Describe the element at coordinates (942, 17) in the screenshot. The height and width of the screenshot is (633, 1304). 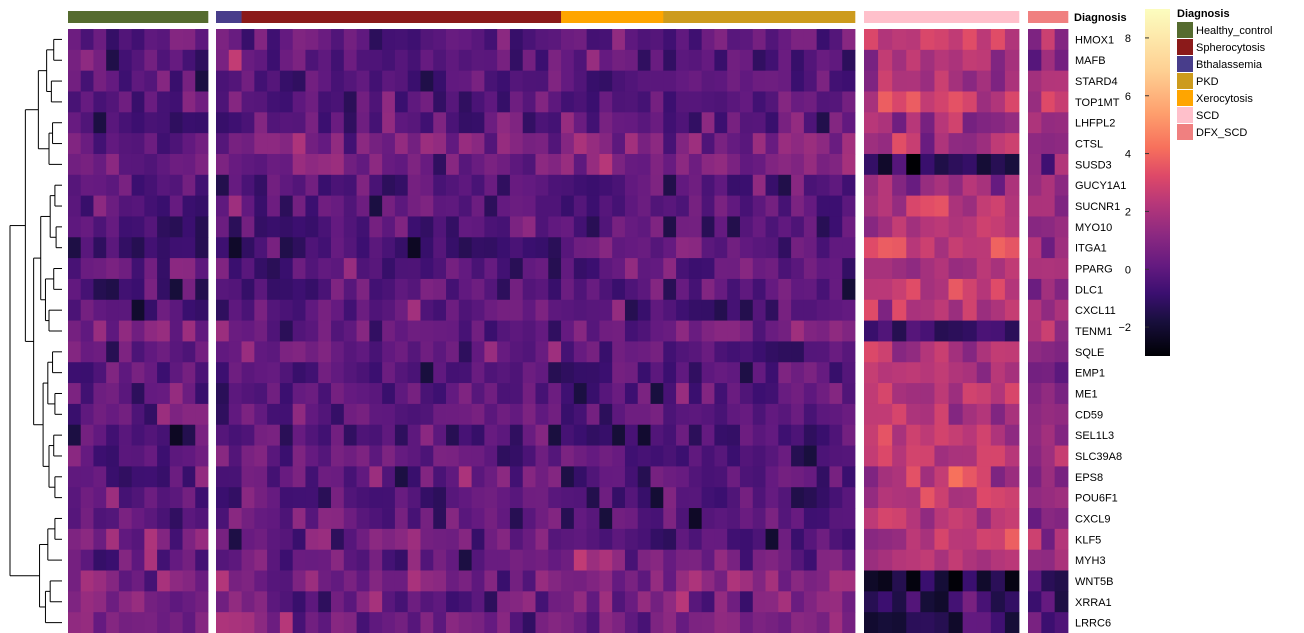
I see `annotation-SCD` at that location.